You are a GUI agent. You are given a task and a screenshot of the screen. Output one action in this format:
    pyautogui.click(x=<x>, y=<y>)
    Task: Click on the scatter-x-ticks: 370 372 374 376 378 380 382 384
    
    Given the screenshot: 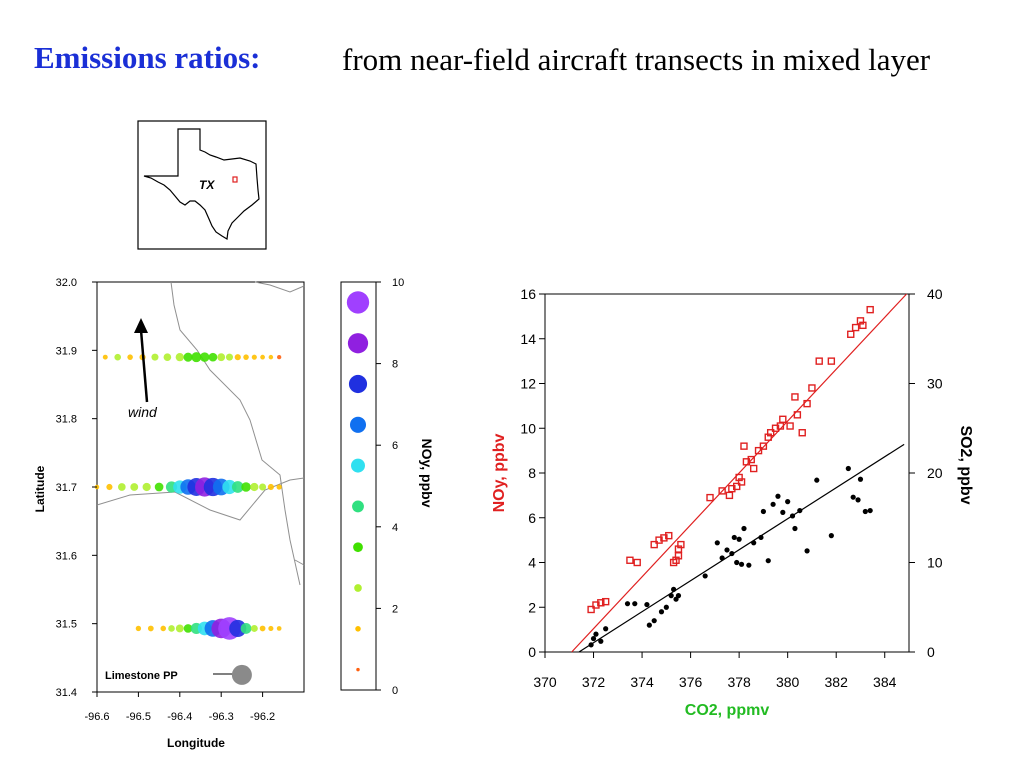 What is the action you would take?
    pyautogui.click(x=715, y=671)
    